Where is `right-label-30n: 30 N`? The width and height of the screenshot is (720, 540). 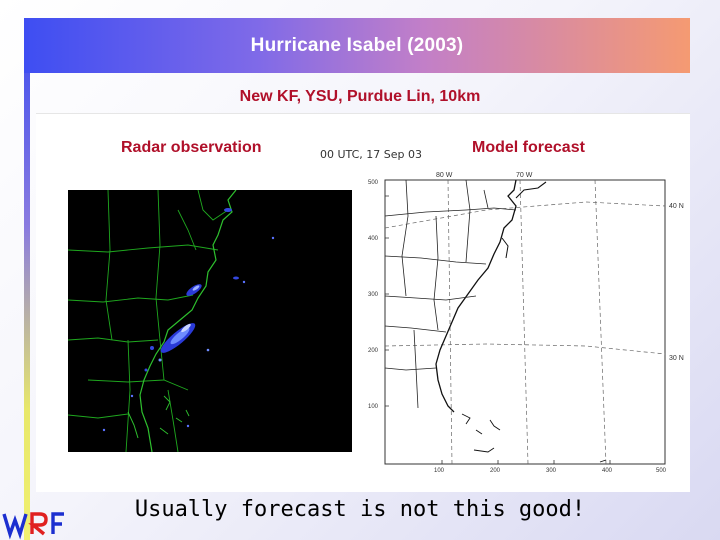
right-label-30n: 30 N is located at coordinates (676, 358).